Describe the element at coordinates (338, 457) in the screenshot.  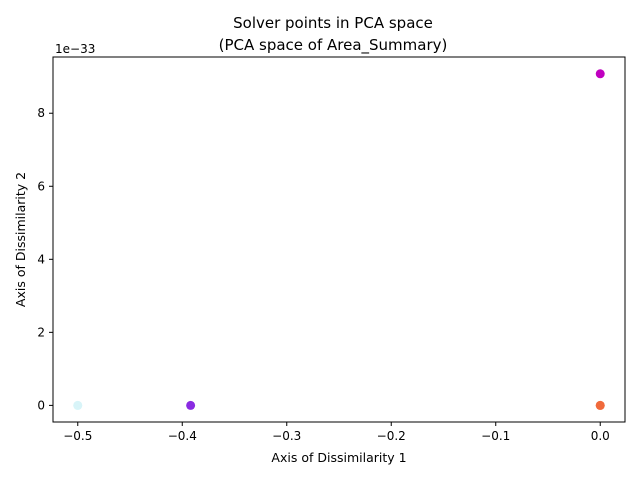
I see `x-axis-label: Axis of Dissimilarity 1` at that location.